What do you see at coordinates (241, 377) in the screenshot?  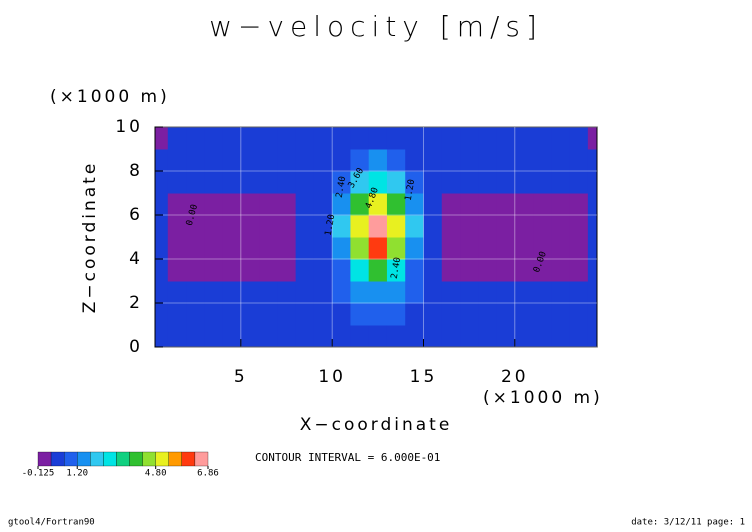 I see `x-tick-label: 5` at bounding box center [241, 377].